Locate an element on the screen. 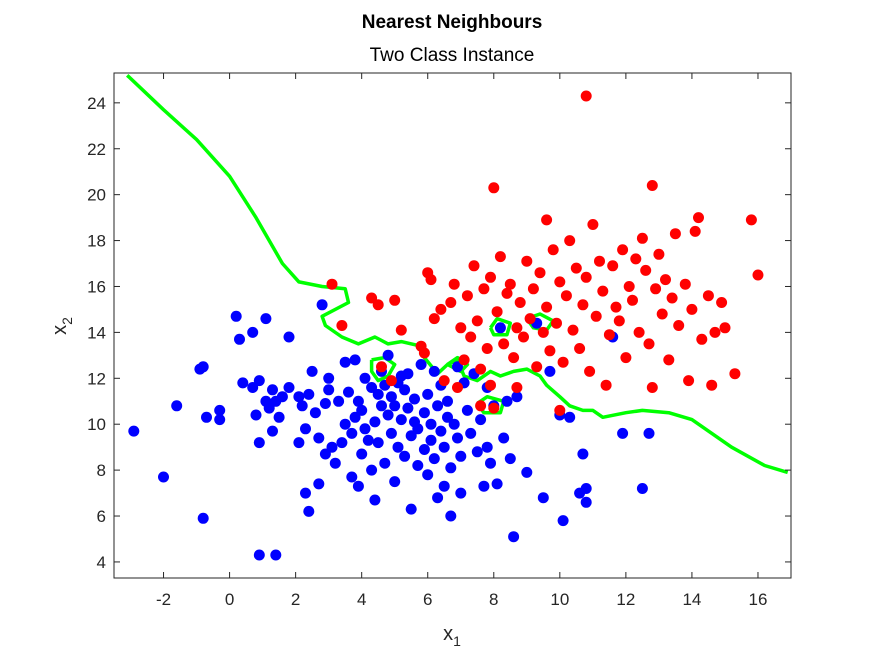 This screenshot has width=875, height=656. y-tick-label: 14 is located at coordinates (96, 332).